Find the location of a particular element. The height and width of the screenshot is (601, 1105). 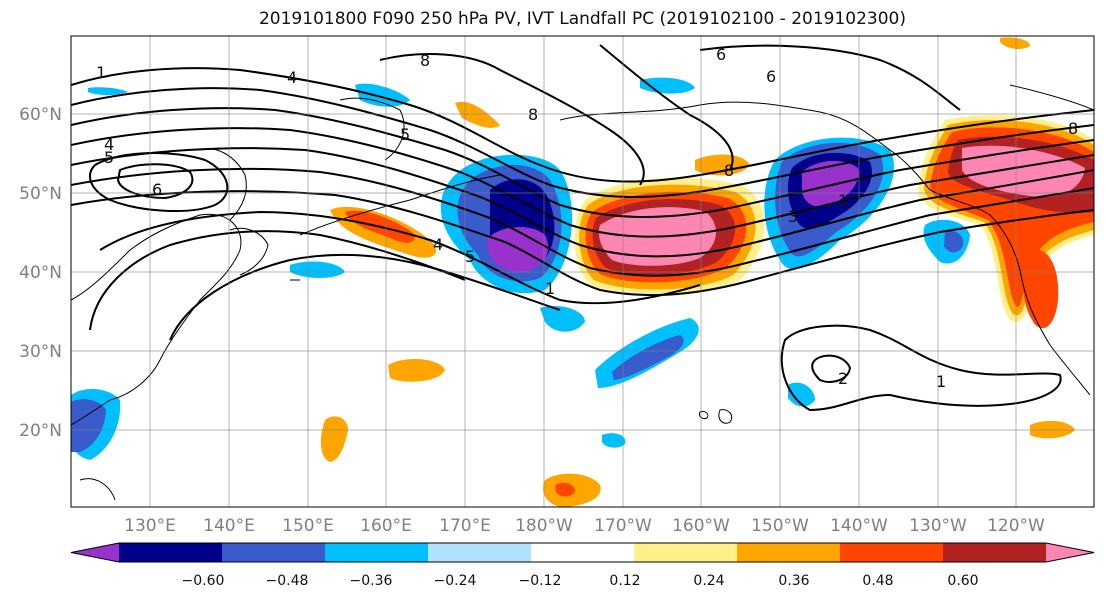

colorbar-tick-label: 0.60 is located at coordinates (962, 581).